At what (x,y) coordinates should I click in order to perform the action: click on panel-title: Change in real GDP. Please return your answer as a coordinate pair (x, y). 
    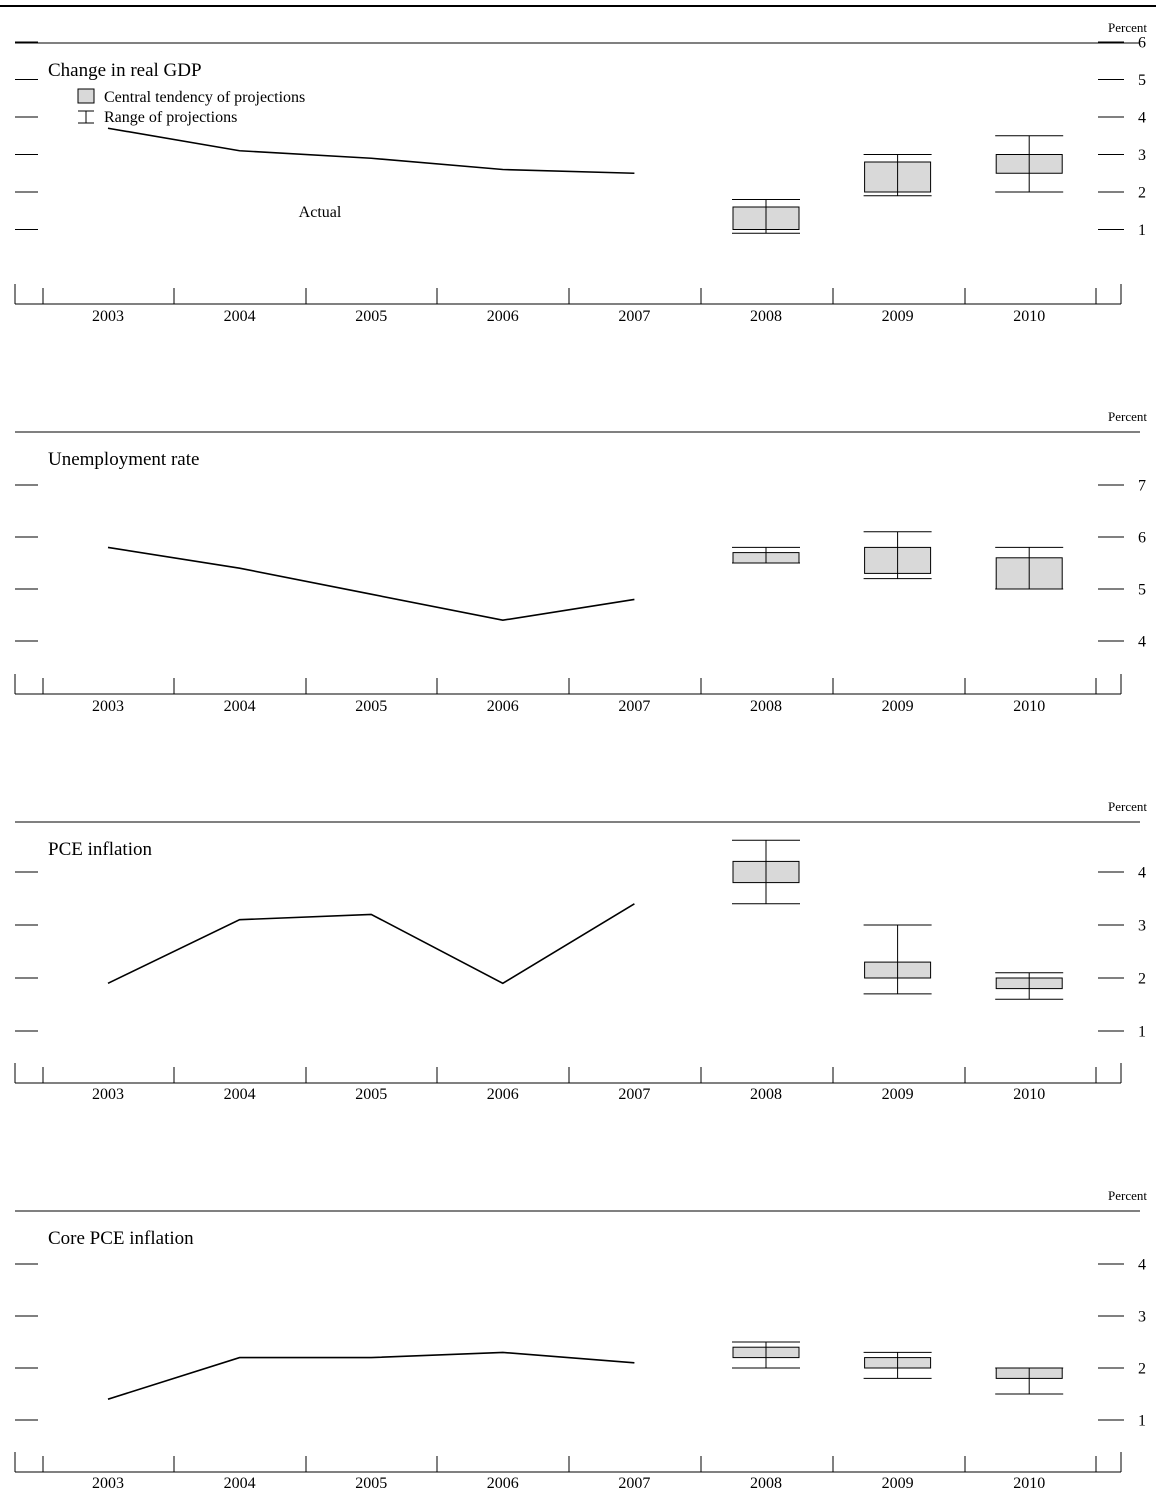
    Looking at the image, I should click on (125, 70).